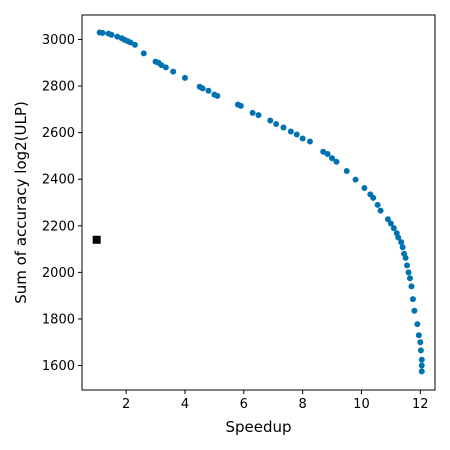 The width and height of the screenshot is (450, 450). What do you see at coordinates (58, 87) in the screenshot?
I see `y-tick-label: 2800` at bounding box center [58, 87].